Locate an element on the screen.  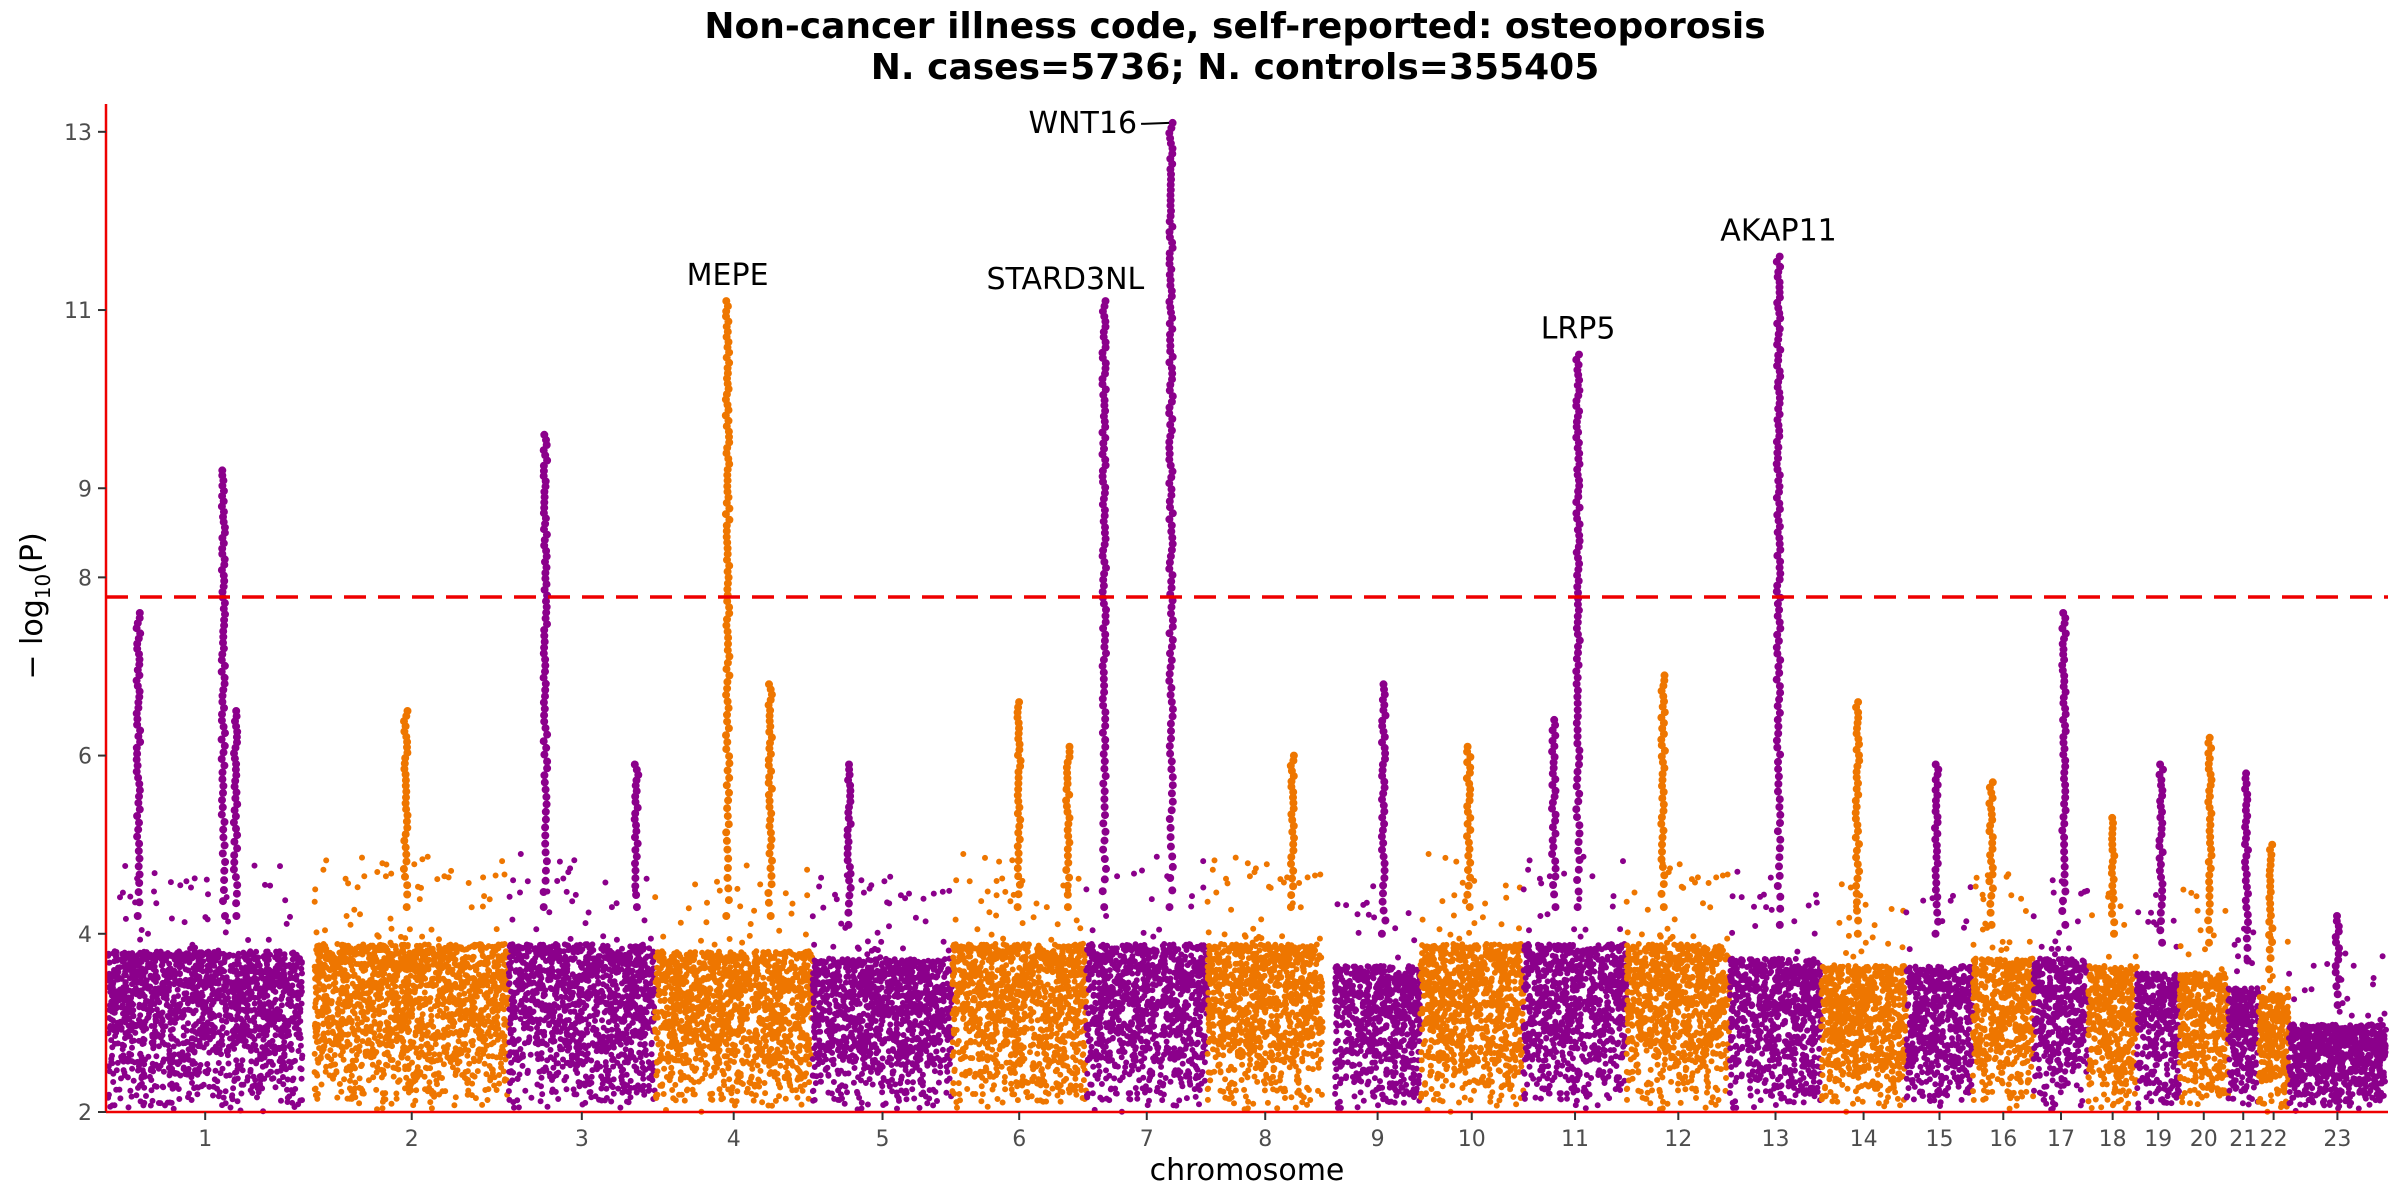
x-tick-label: 23 is located at coordinates (2337, 1139).